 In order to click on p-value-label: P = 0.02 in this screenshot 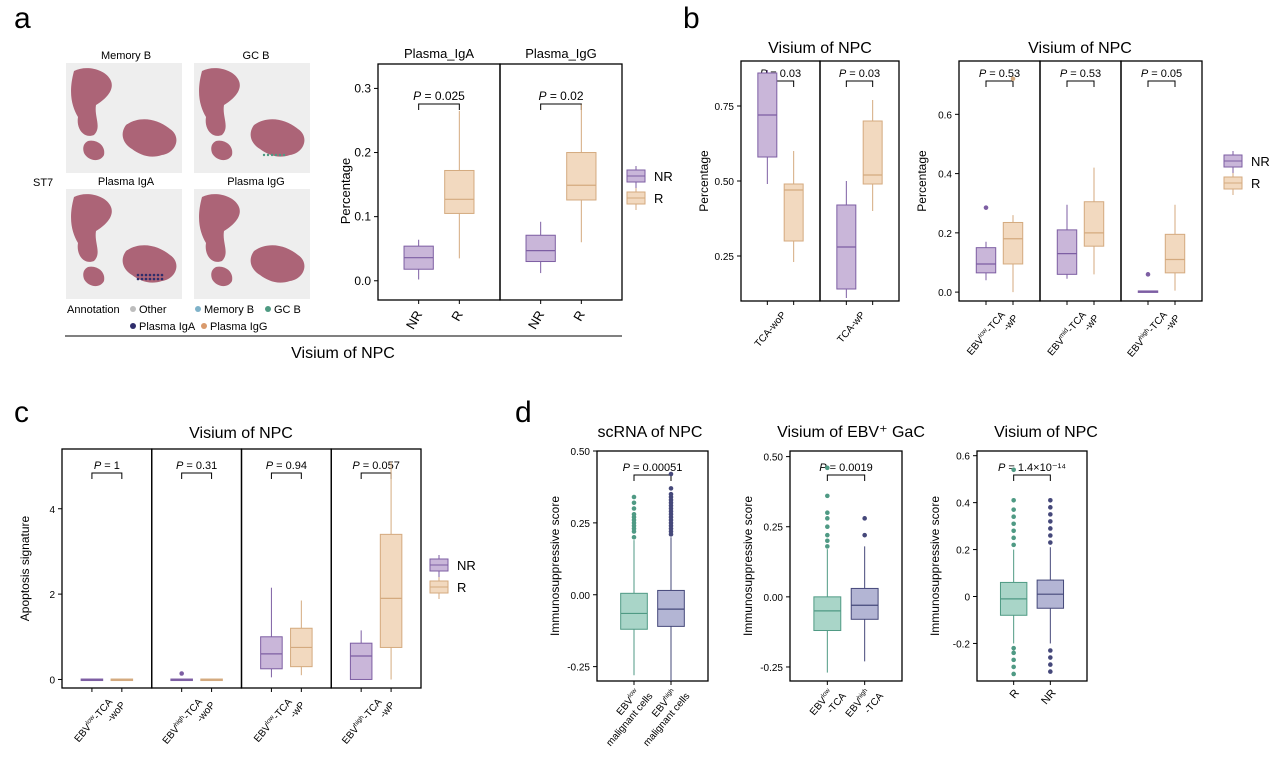, I will do `click(560, 96)`.